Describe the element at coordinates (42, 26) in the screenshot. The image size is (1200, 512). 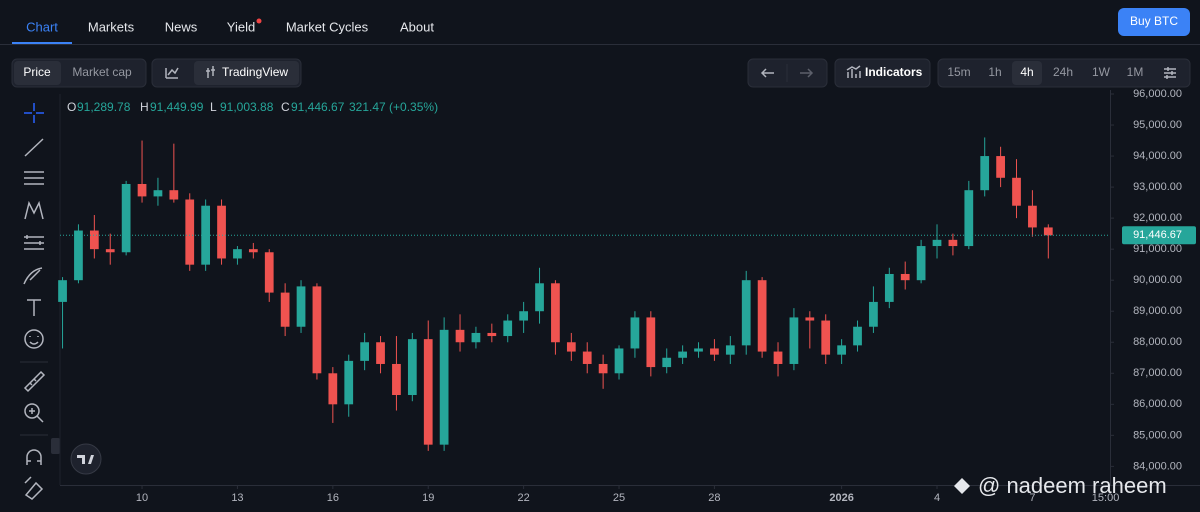
I see `nav-tab: Chart` at that location.